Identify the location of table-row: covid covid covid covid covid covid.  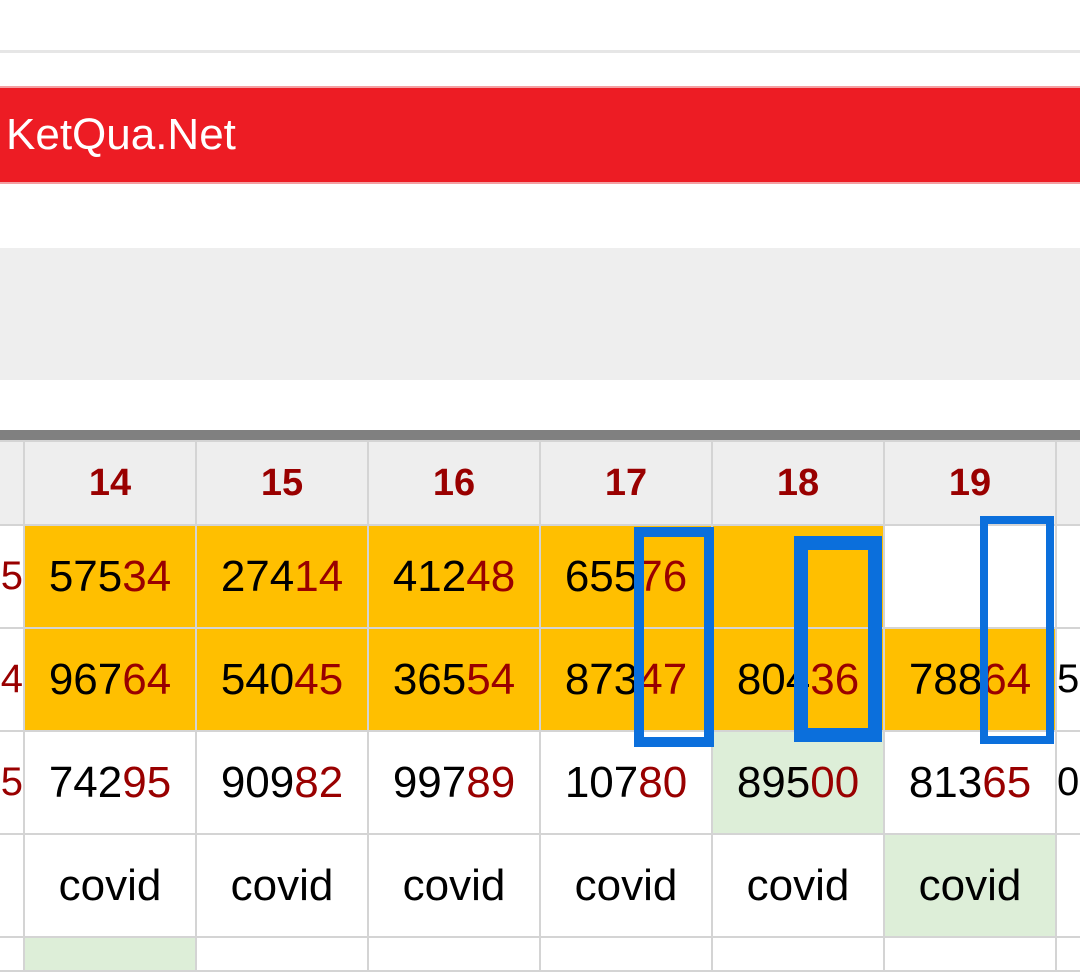
(540, 885).